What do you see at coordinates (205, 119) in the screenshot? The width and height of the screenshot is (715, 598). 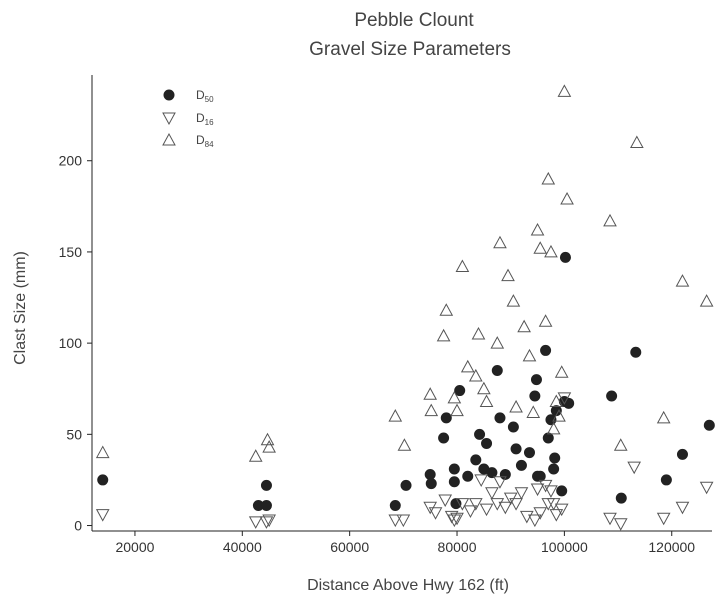 I see `legend-label-d16: D16` at bounding box center [205, 119].